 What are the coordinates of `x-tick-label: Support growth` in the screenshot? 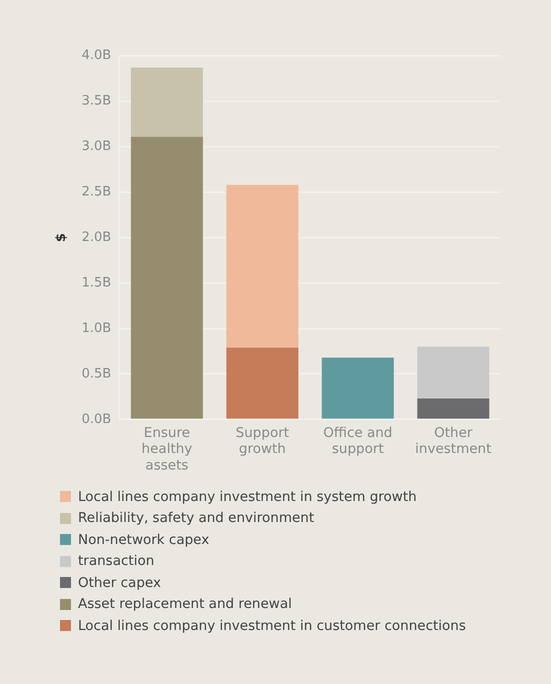 It's located at (263, 441).